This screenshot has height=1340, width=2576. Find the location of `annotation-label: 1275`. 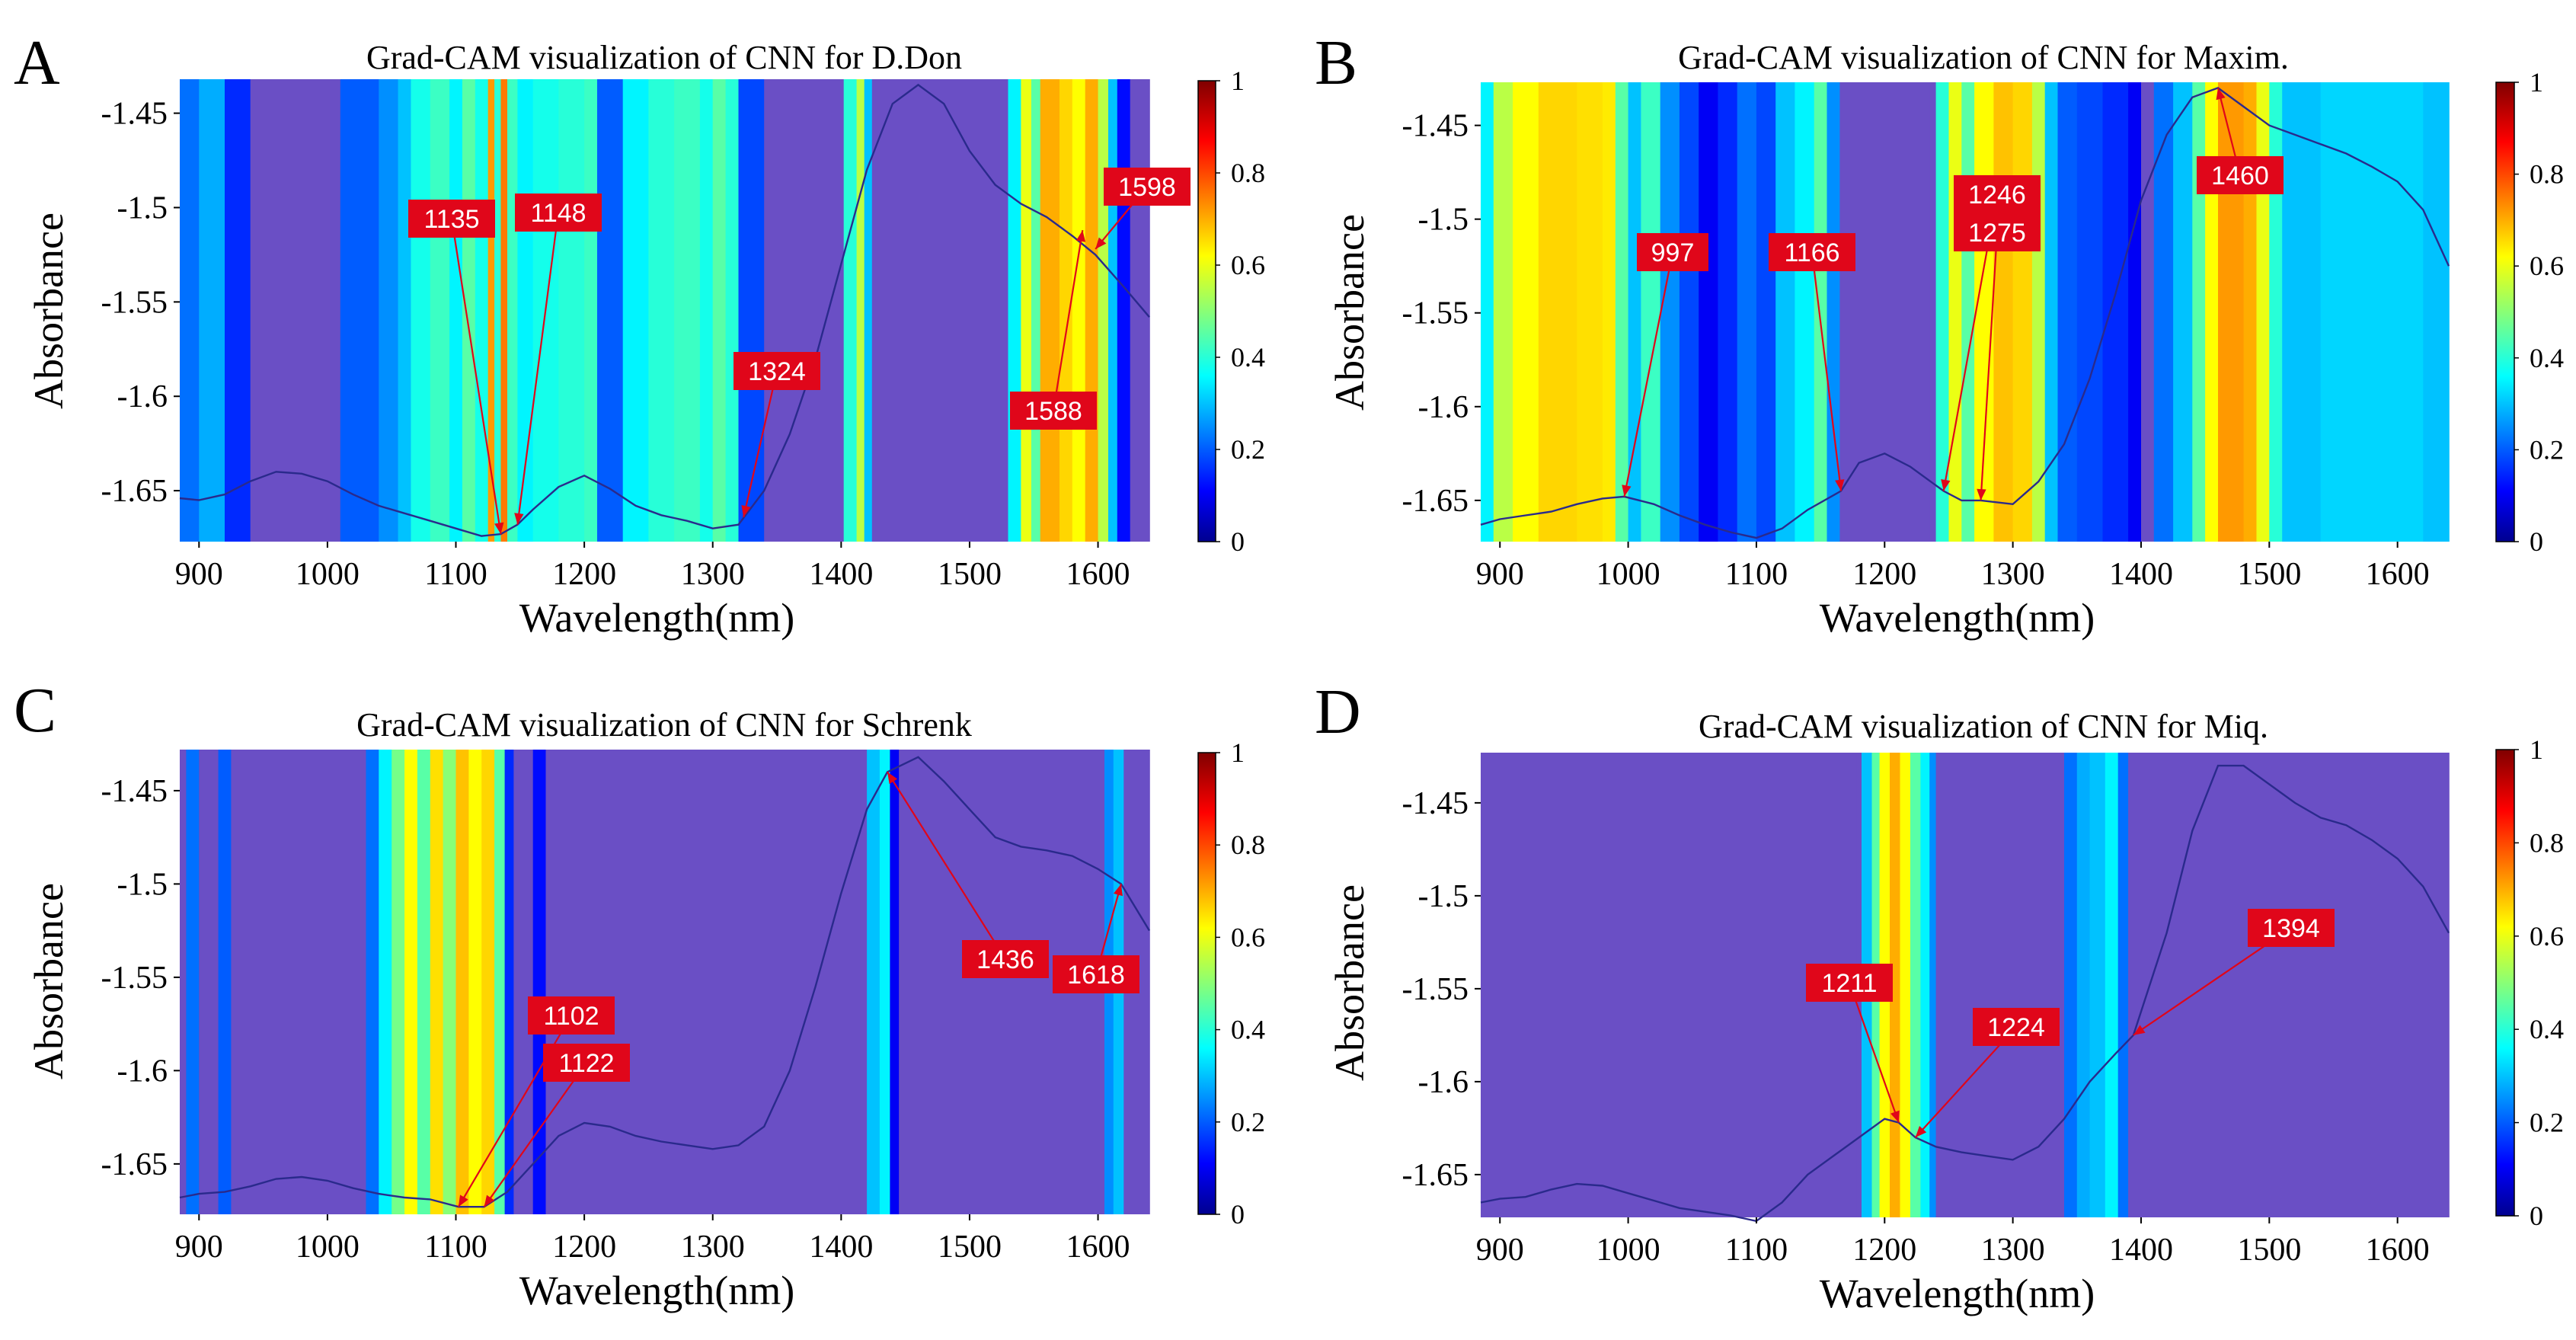

annotation-label: 1275 is located at coordinates (1997, 234).